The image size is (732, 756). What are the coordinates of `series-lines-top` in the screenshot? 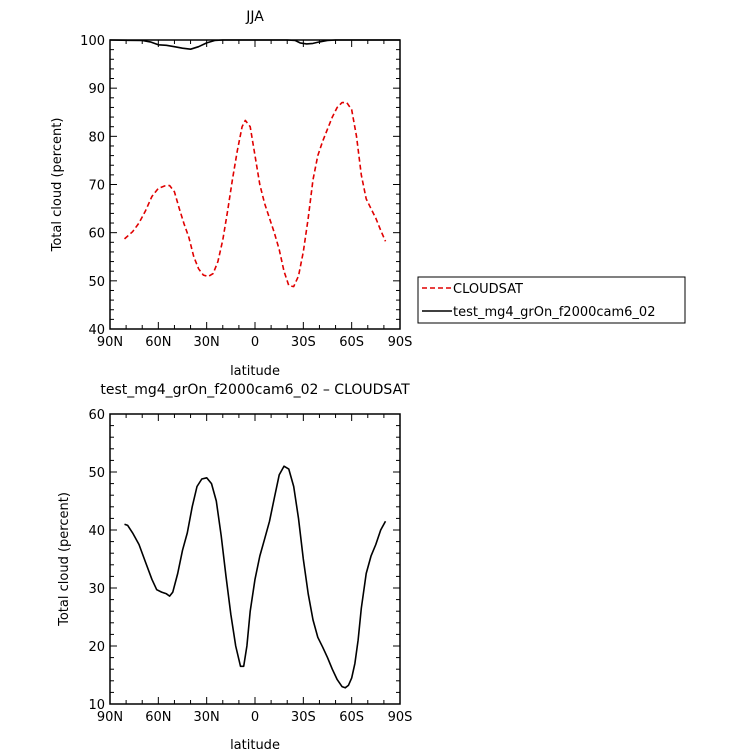 It's located at (254, 163).